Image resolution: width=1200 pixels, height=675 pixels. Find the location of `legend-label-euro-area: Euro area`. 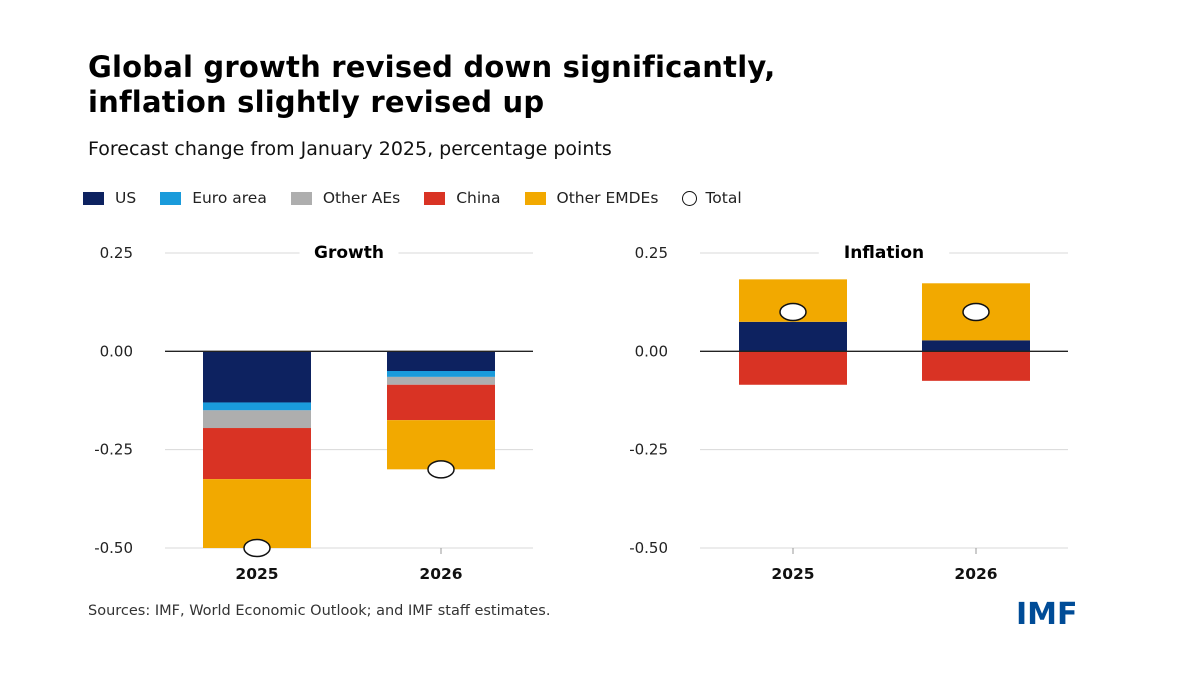

legend-label-euro-area: Euro area is located at coordinates (229, 198).